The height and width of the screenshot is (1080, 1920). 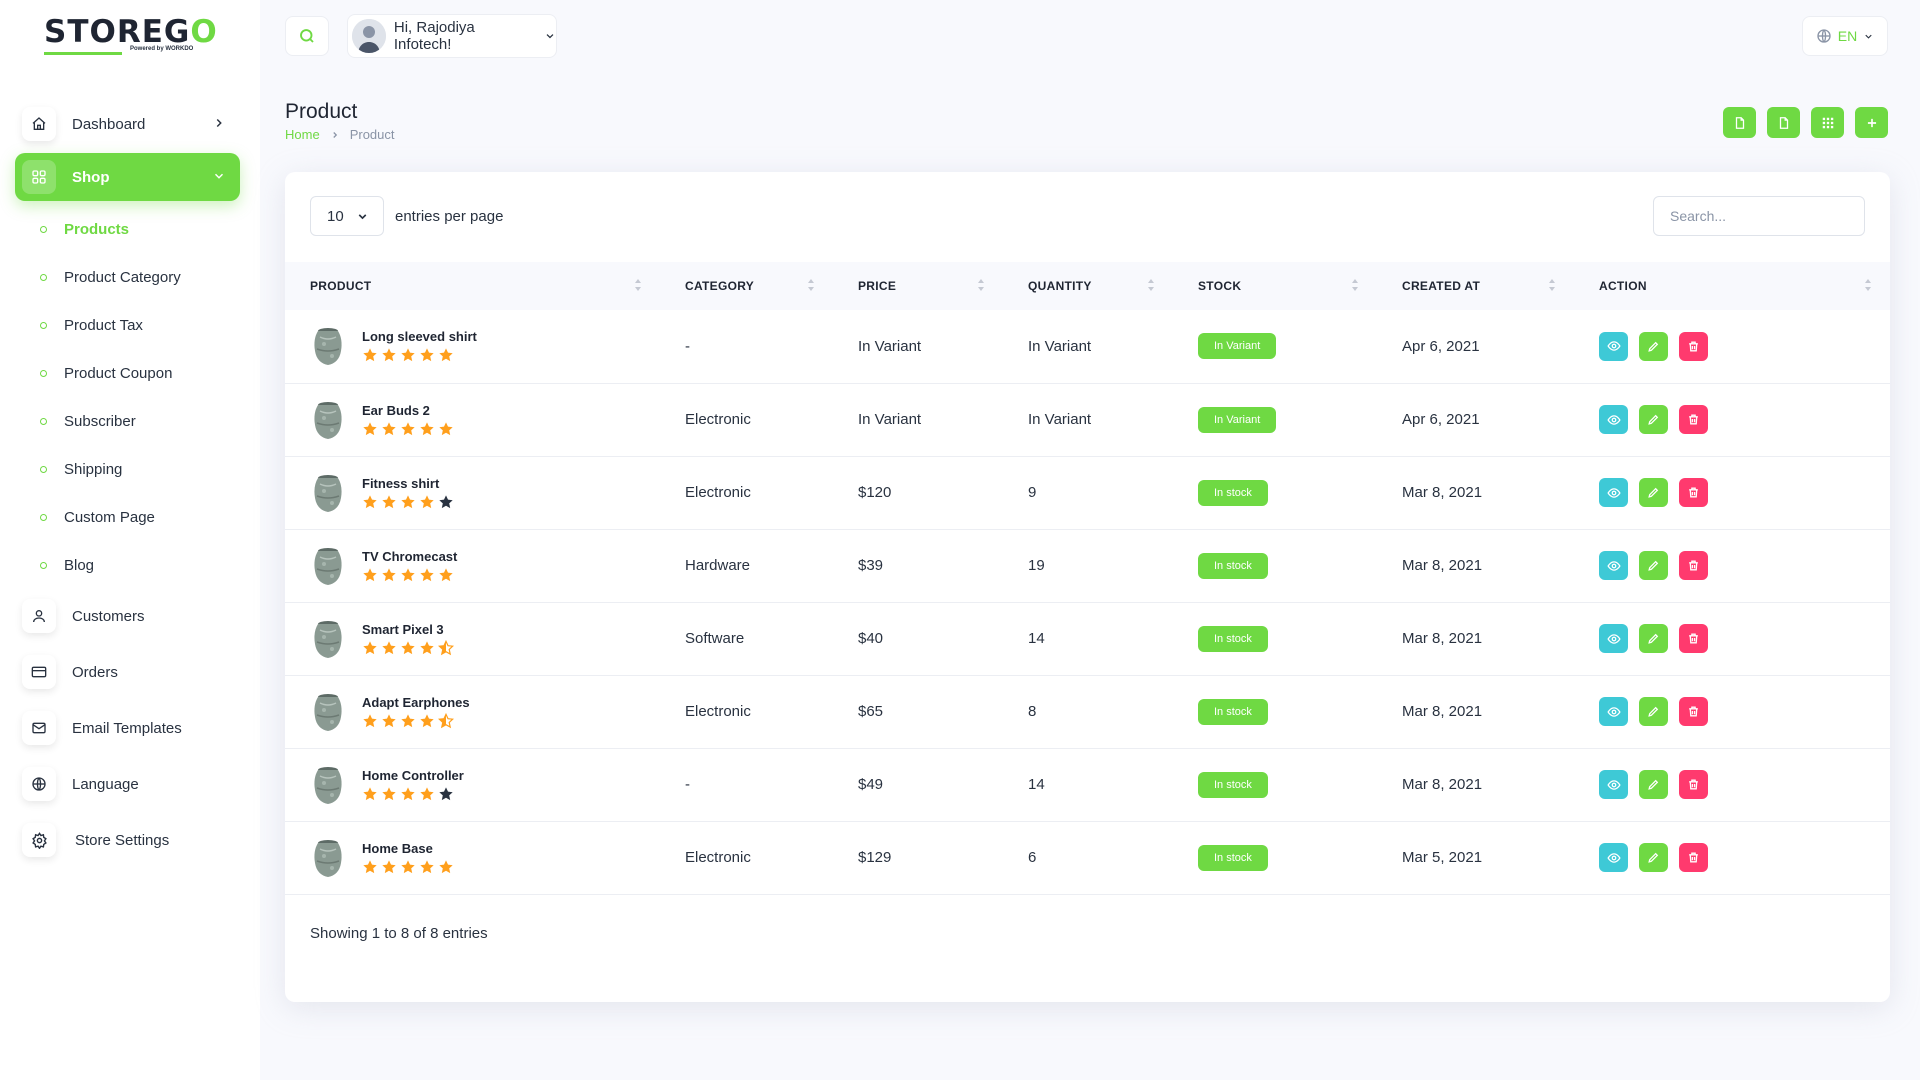 What do you see at coordinates (397, 848) in the screenshot?
I see `product-name: Home Base` at bounding box center [397, 848].